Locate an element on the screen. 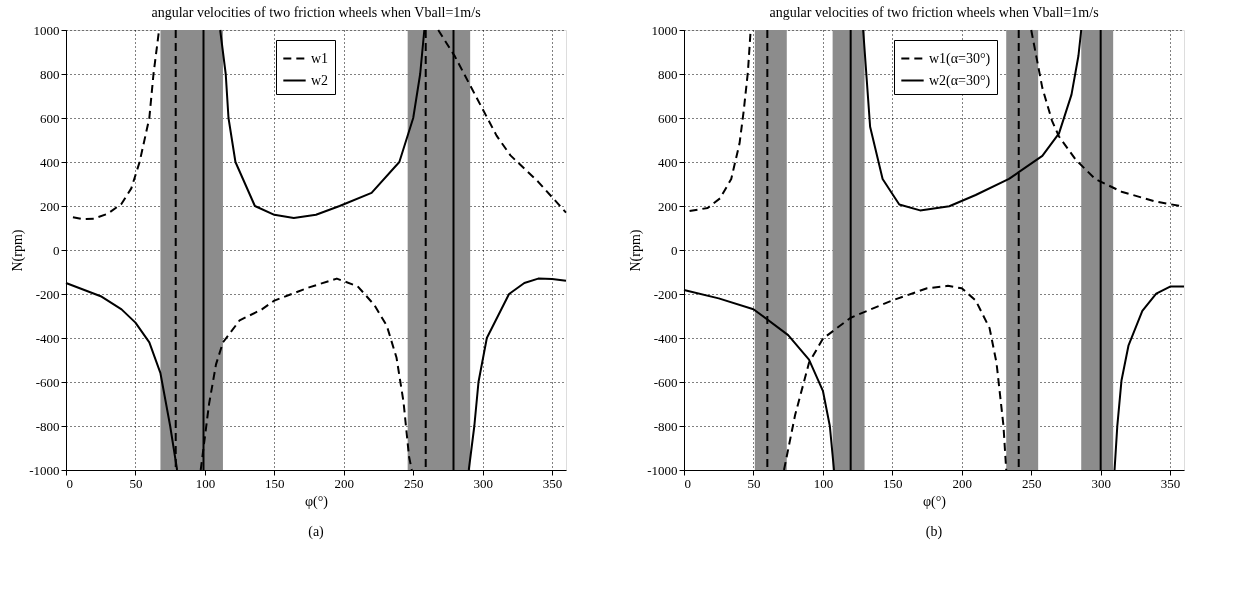 This screenshot has width=1258, height=594. text: (a) is located at coordinates (316, 532).